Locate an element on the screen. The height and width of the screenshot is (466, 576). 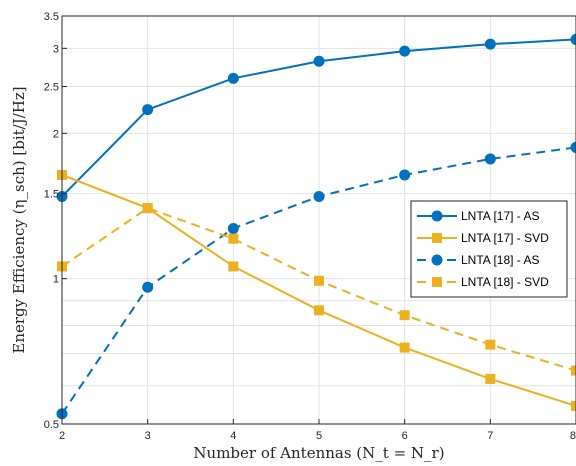
legend-label: LNTA [18] - AS is located at coordinates (500, 260).